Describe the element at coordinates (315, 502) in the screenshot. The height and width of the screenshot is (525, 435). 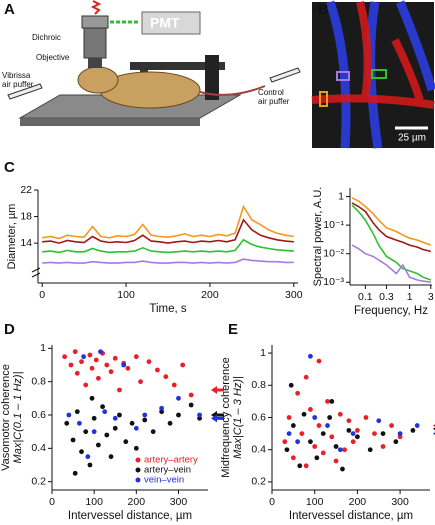
I see `x-tick-label: 100` at that location.